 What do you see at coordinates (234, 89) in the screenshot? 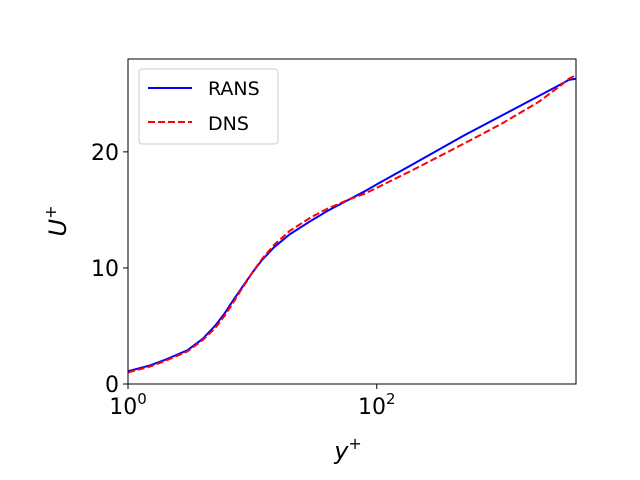
I see `legend-label-rans: RANS` at bounding box center [234, 89].